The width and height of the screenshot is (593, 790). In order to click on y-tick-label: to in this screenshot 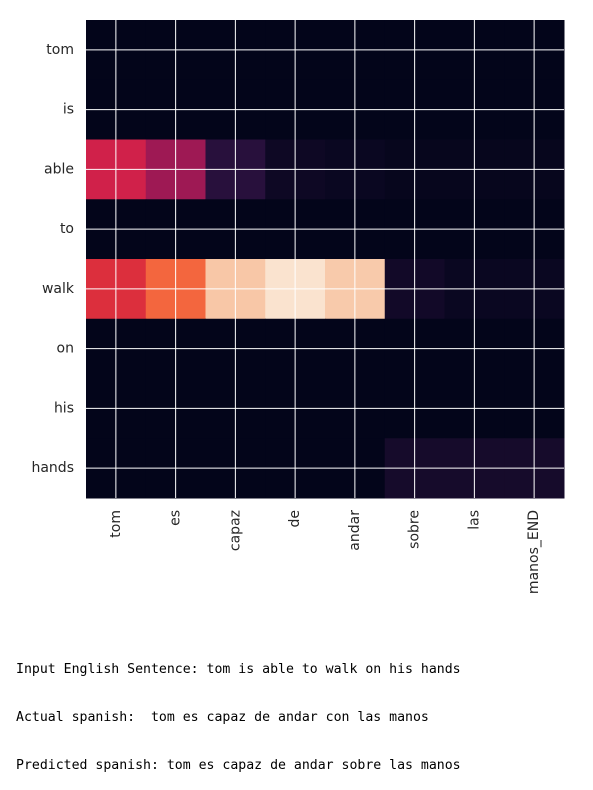, I will do `click(67, 229)`.